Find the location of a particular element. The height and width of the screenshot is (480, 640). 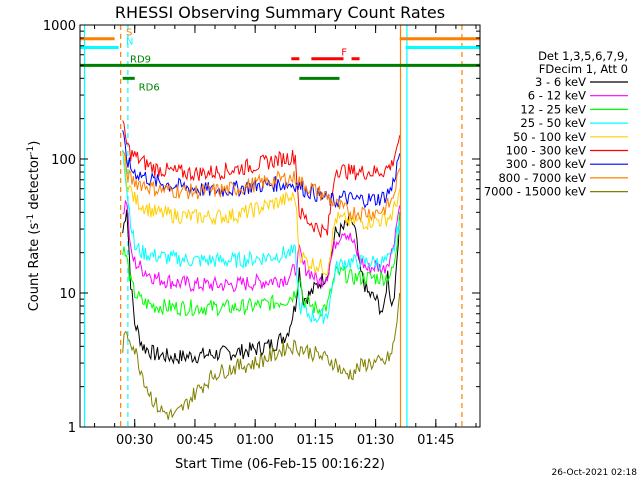

y-tick-label-0: 1 is located at coordinates (72, 428).